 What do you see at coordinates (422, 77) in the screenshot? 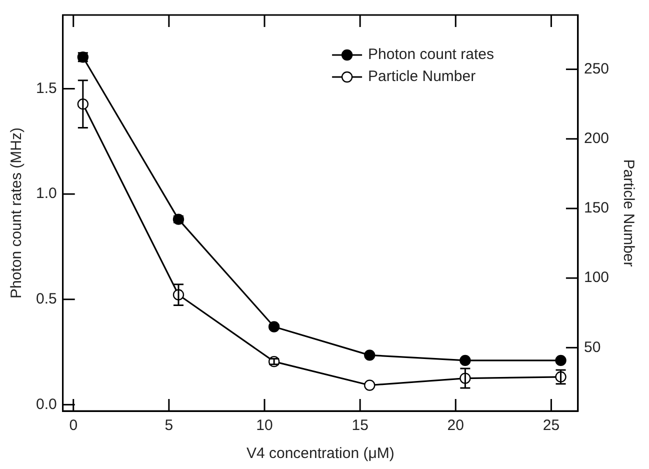
I see `legend-label: Particle Number` at bounding box center [422, 77].